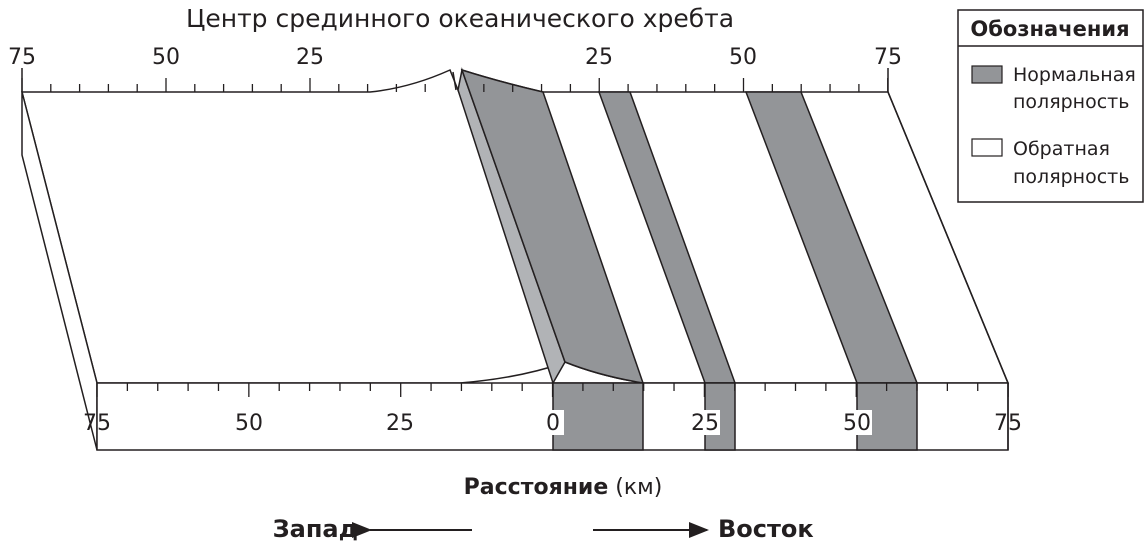  What do you see at coordinates (1049, 29) in the screenshot?
I see `legend-title: Обозначения` at bounding box center [1049, 29].